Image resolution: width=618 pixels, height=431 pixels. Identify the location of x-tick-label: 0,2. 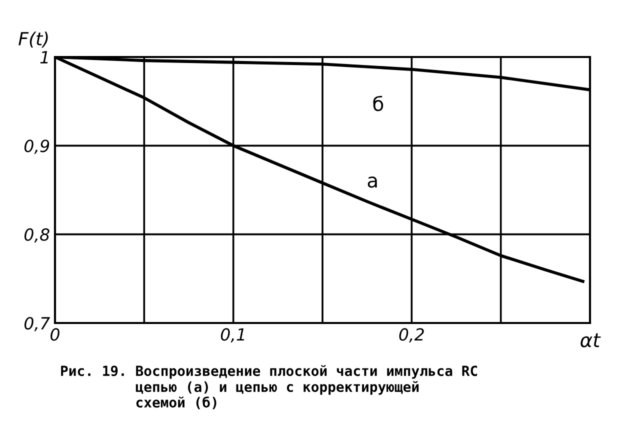
(411, 335).